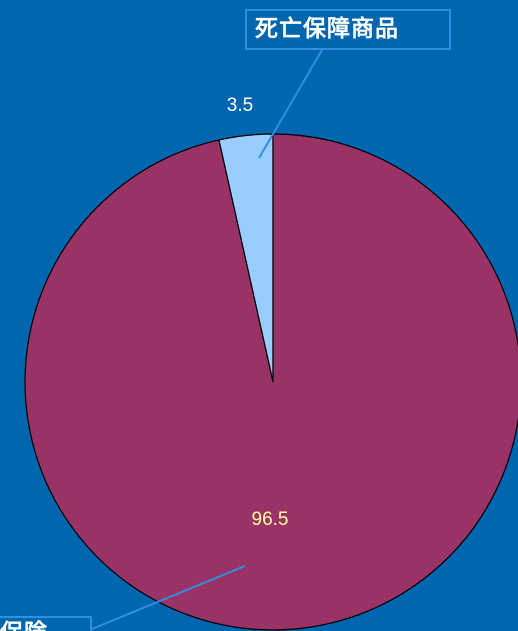  Describe the element at coordinates (270, 519) in the screenshot. I see `data-label-1: 96.5` at that location.